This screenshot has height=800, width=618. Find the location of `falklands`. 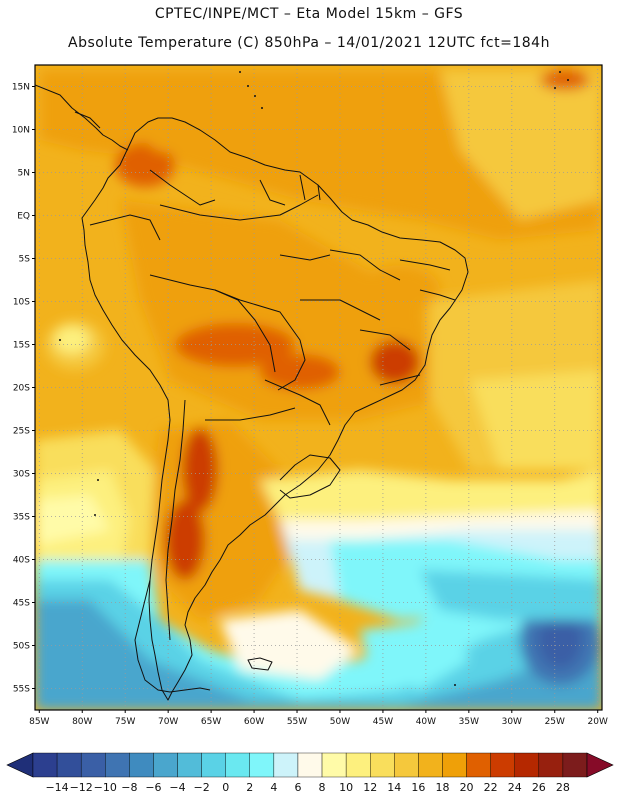

falklands is located at coordinates (260, 664).